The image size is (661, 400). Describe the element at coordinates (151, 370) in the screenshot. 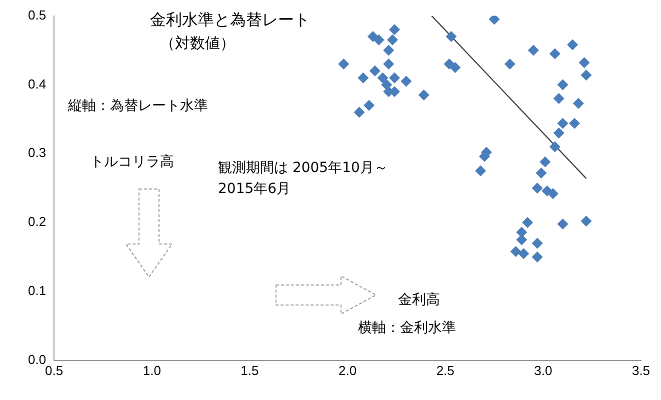

I see `x-tick-label: 1.0` at that location.